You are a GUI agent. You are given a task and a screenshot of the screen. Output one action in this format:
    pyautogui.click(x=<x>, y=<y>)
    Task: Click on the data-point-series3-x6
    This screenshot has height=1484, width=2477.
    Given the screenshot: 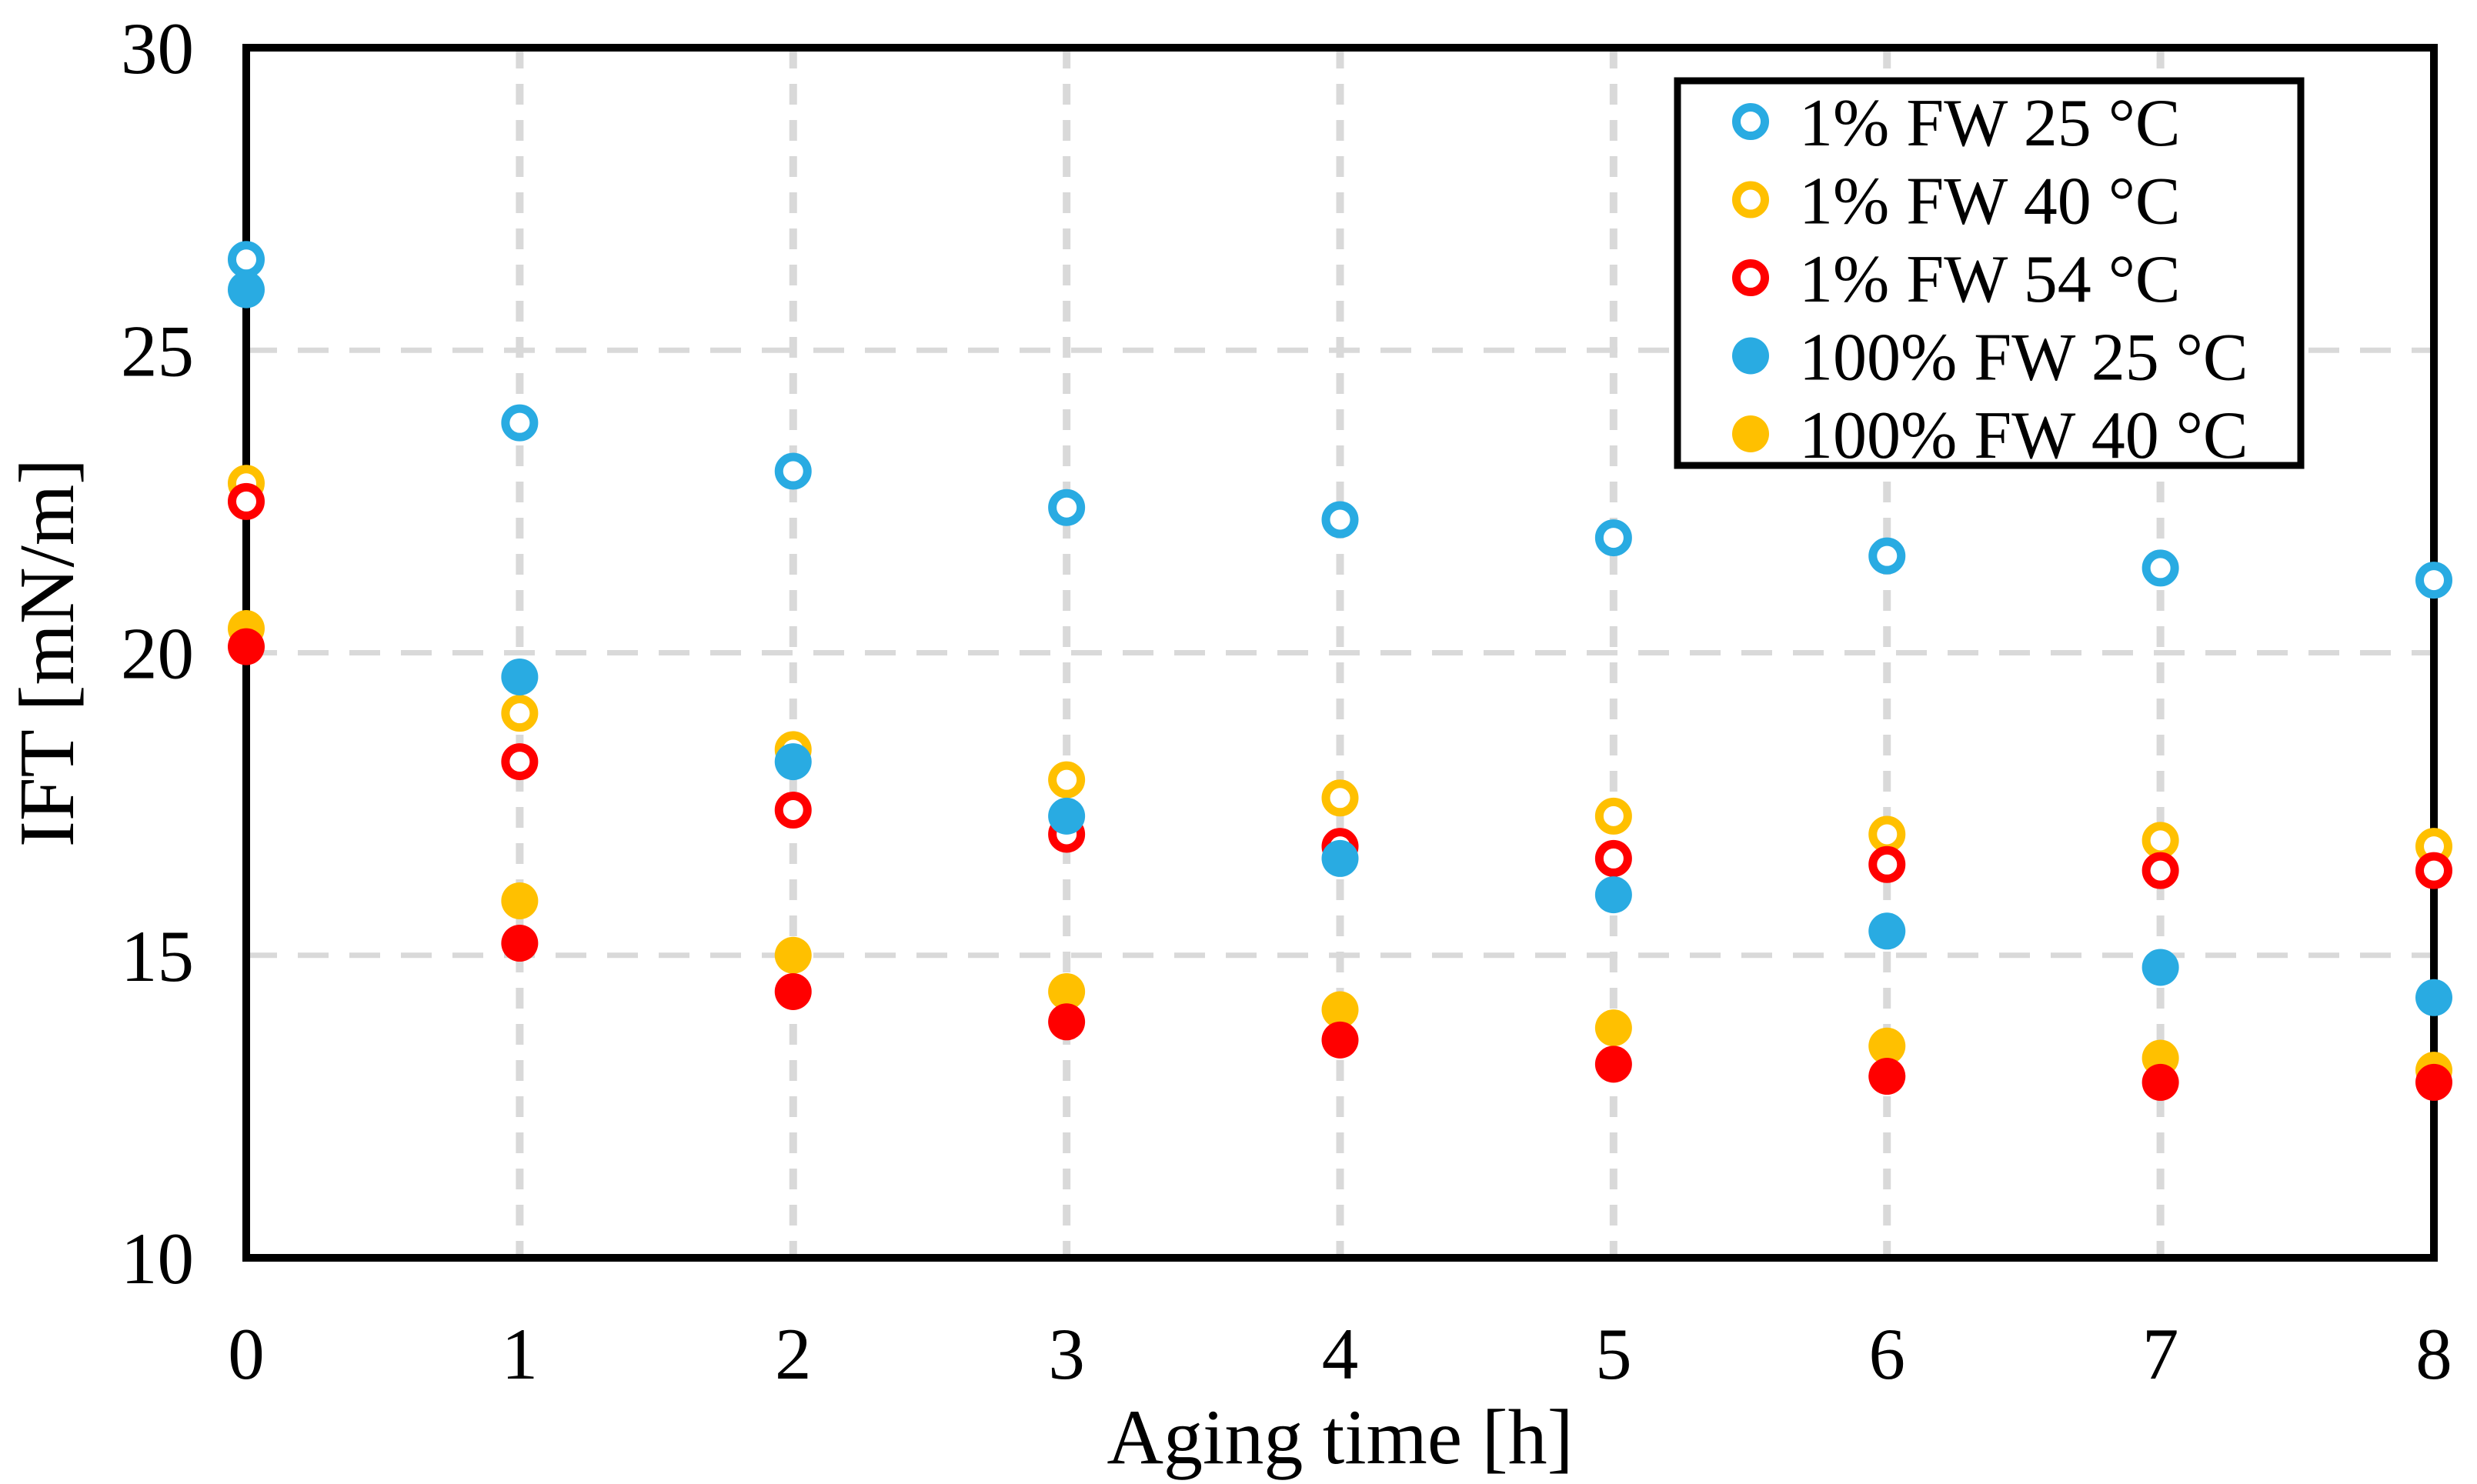 What is the action you would take?
    pyautogui.click(x=1887, y=931)
    